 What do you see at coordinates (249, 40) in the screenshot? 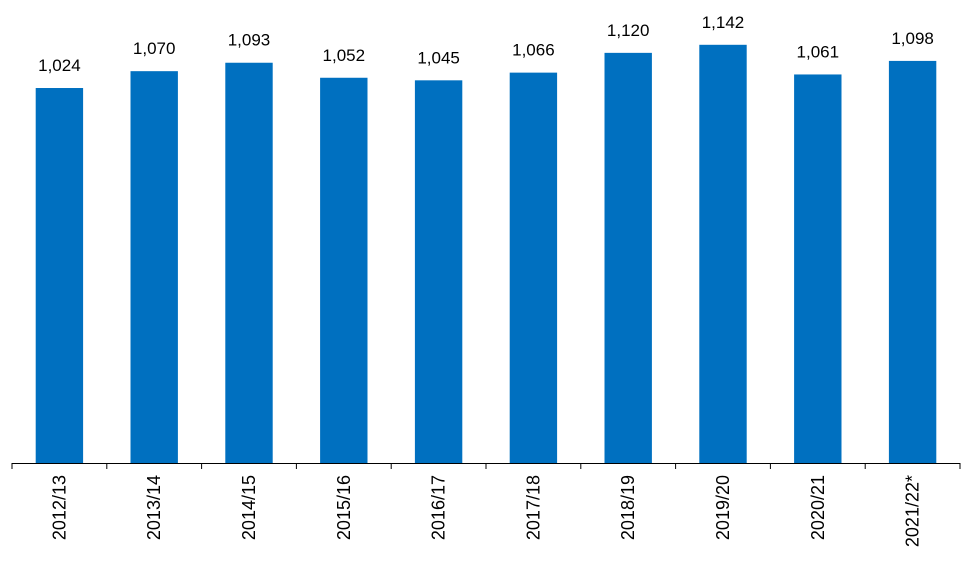
I see `data-label: 1,093` at bounding box center [249, 40].